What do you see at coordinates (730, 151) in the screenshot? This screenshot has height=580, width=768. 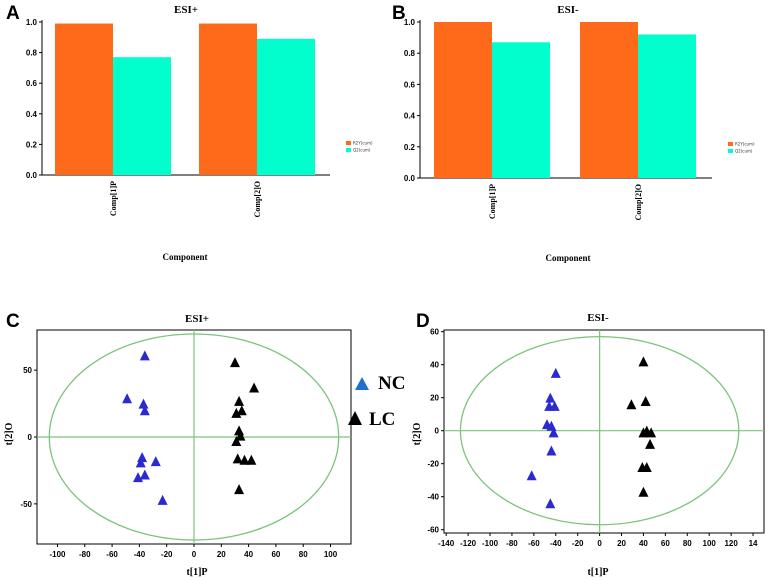 I see `legend-b-q2-swatch` at bounding box center [730, 151].